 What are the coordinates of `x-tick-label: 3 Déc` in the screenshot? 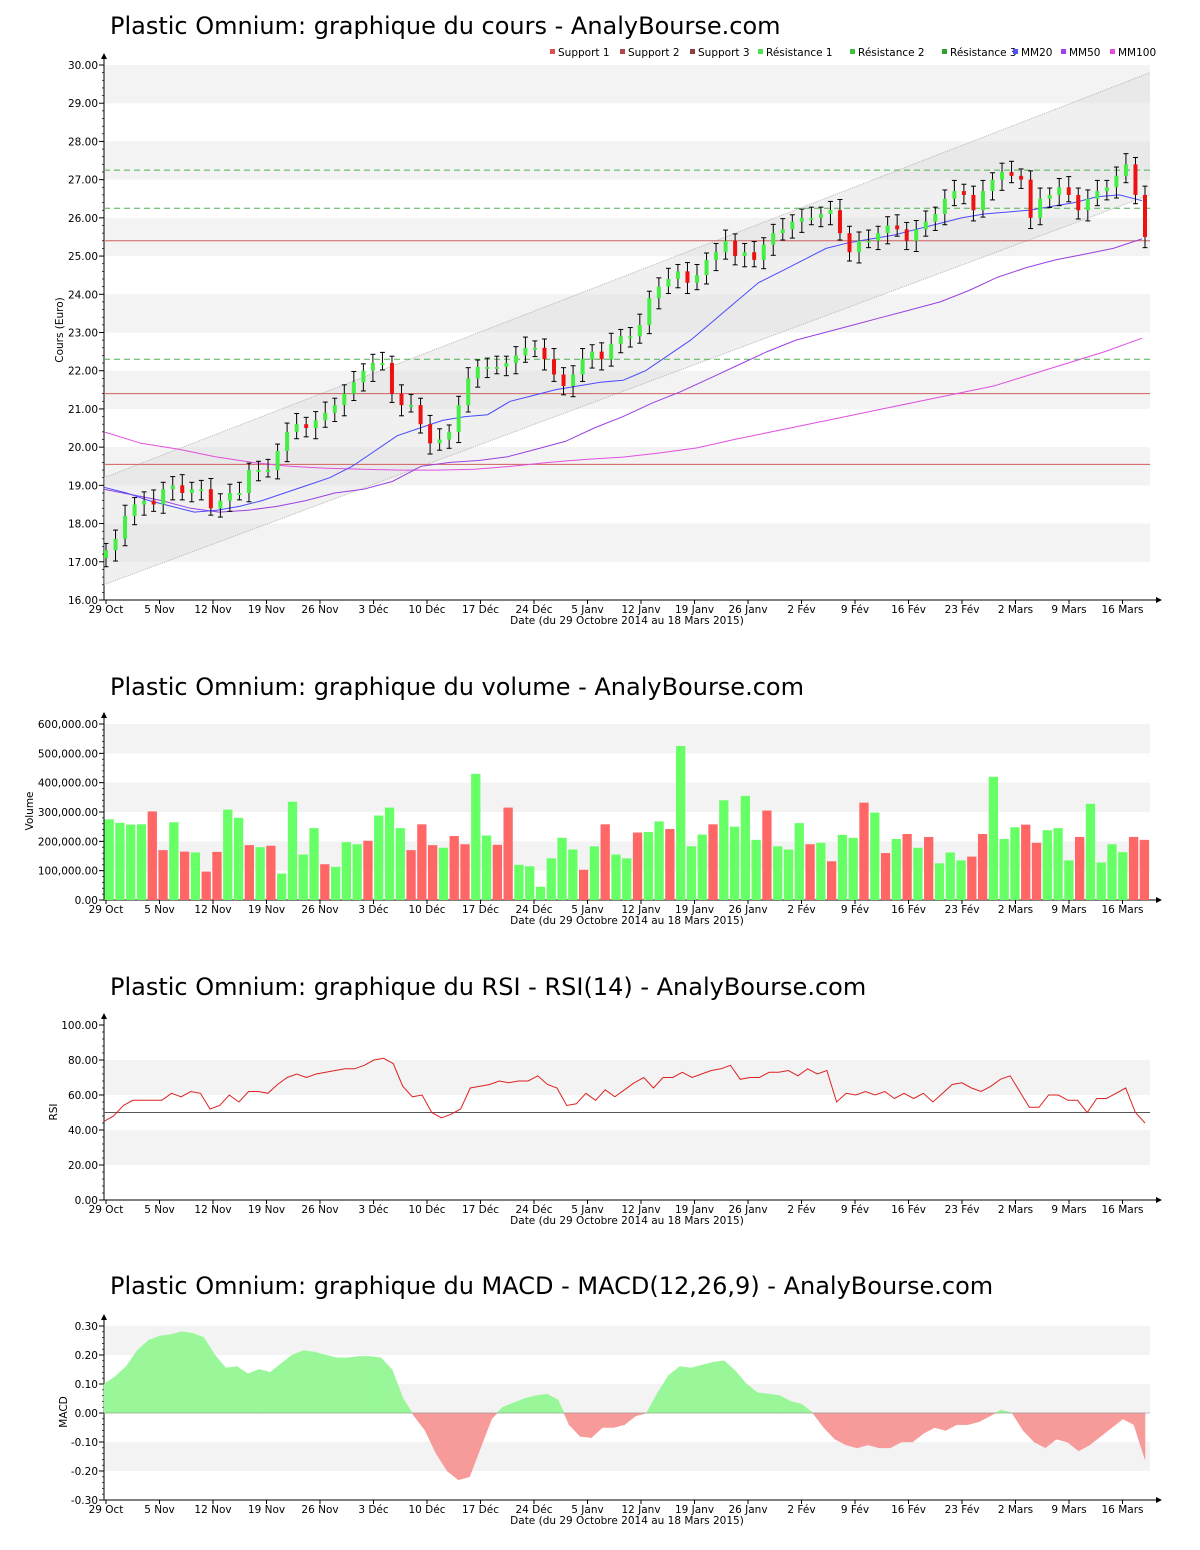 It's located at (373, 1210).